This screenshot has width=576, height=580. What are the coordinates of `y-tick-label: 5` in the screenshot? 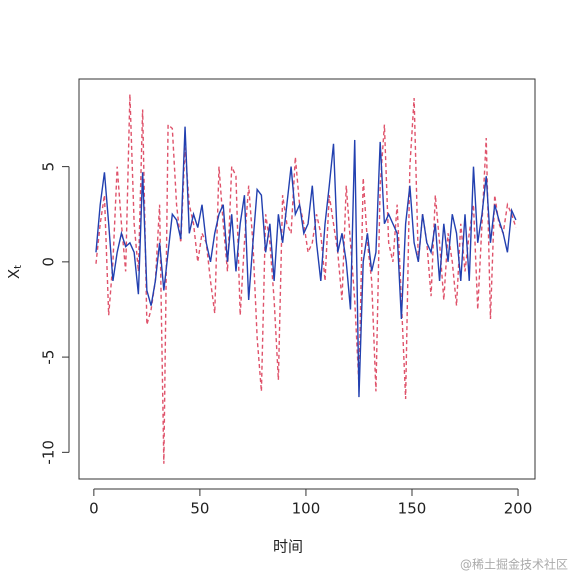 It's located at (49, 167).